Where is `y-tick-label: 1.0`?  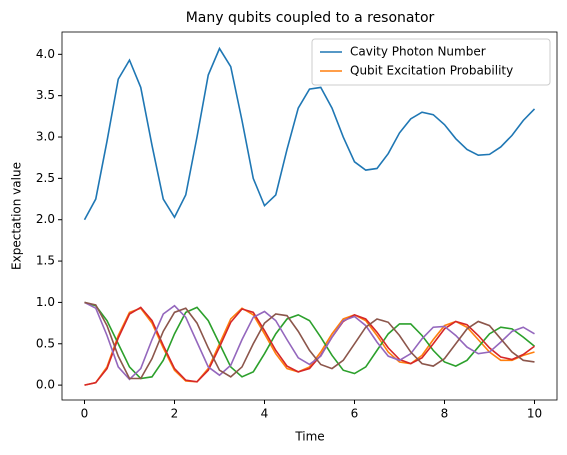 y-tick-label: 1.0 is located at coordinates (45, 302).